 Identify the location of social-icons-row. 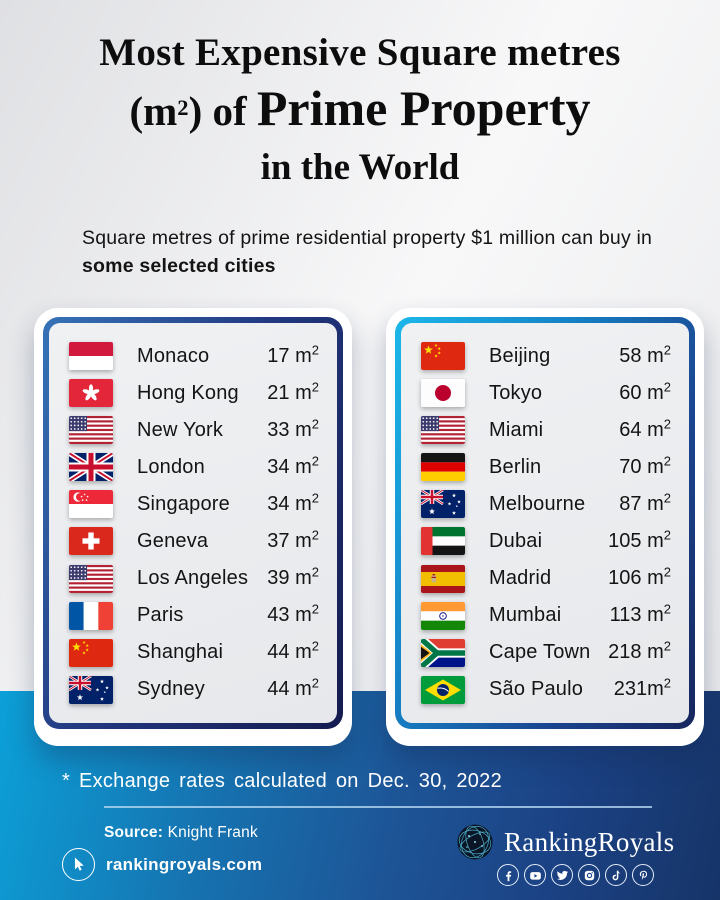
(575, 875).